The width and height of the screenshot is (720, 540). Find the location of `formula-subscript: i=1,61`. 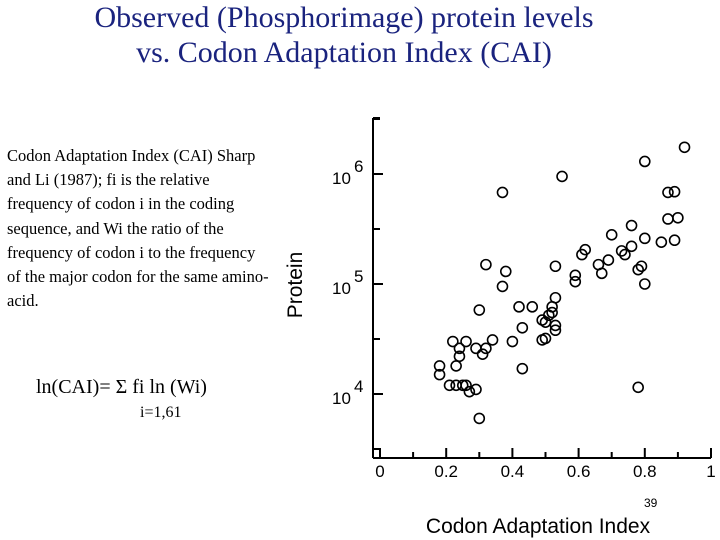

formula-subscript: i=1,61 is located at coordinates (161, 412).